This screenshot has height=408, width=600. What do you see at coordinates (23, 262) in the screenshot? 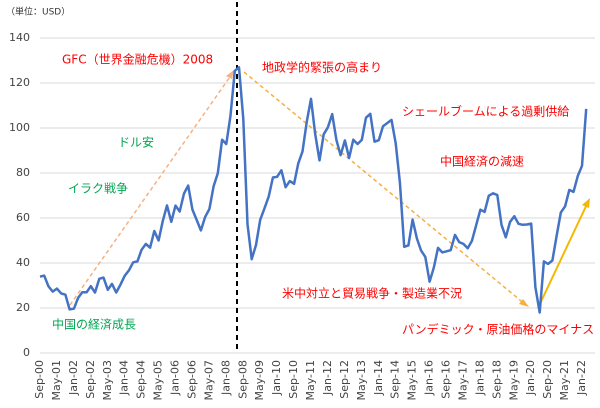
I see `y-tick-label: 40` at bounding box center [23, 262].